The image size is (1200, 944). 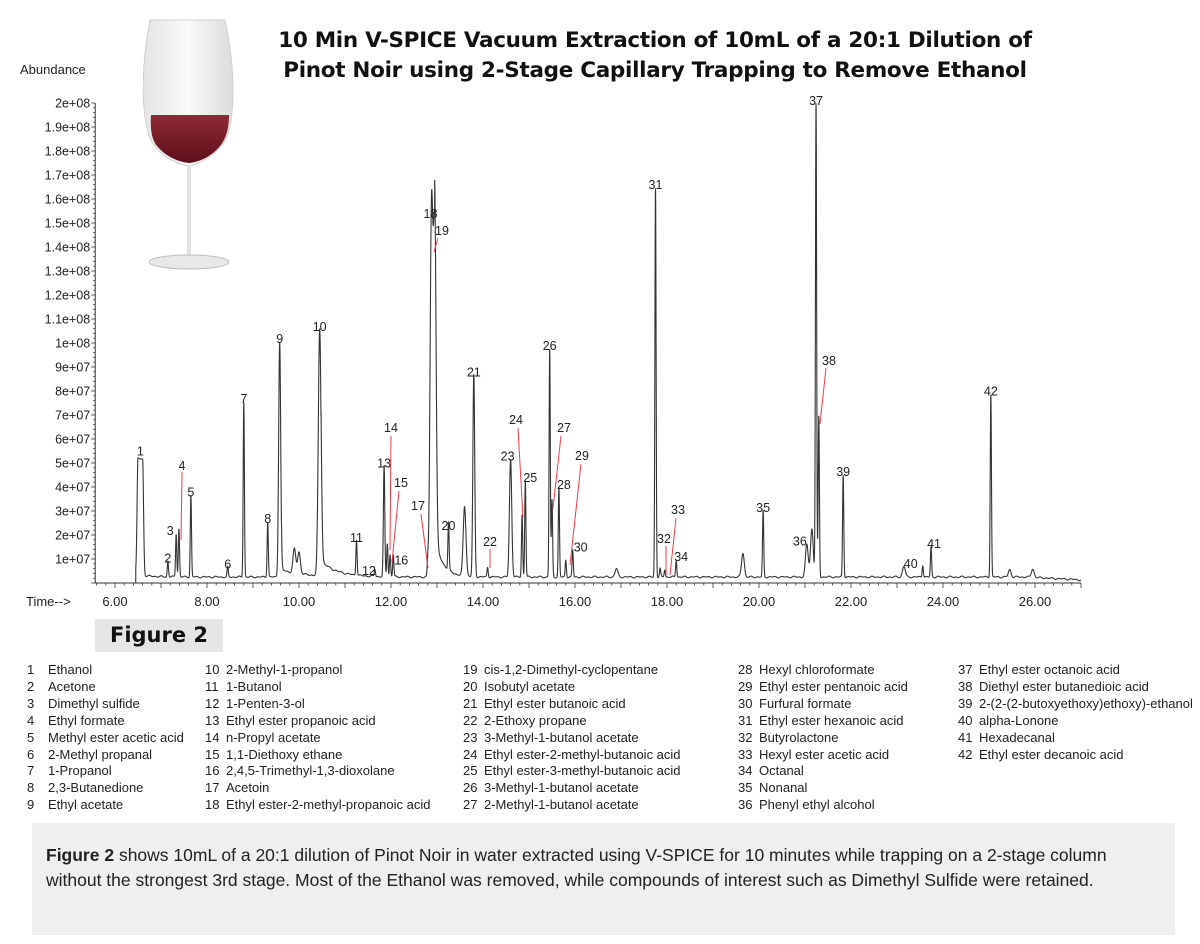 I want to click on legend-number: 11, so click(x=212, y=686).